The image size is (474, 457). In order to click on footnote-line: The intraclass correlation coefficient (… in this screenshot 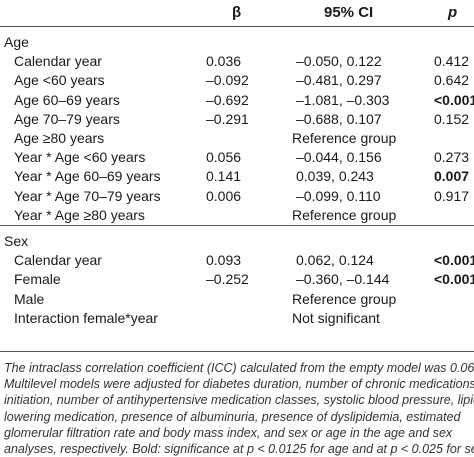, I will do `click(239, 368)`.